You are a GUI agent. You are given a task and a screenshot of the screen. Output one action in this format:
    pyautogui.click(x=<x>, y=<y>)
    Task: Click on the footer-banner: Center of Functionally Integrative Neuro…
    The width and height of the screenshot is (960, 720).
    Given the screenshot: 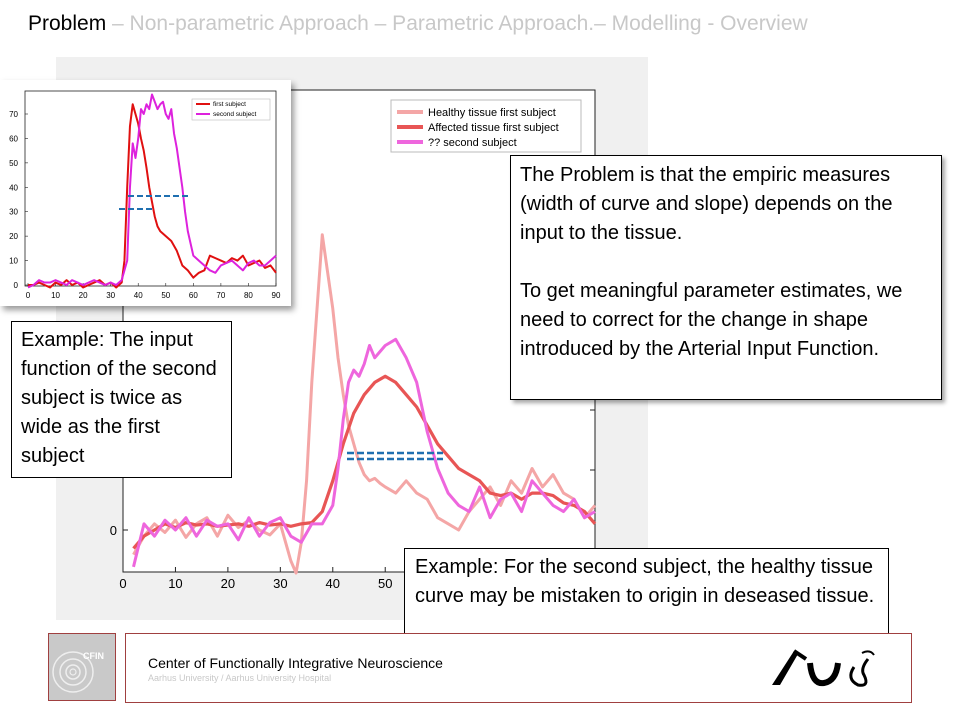 What is the action you would take?
    pyautogui.click(x=518, y=668)
    